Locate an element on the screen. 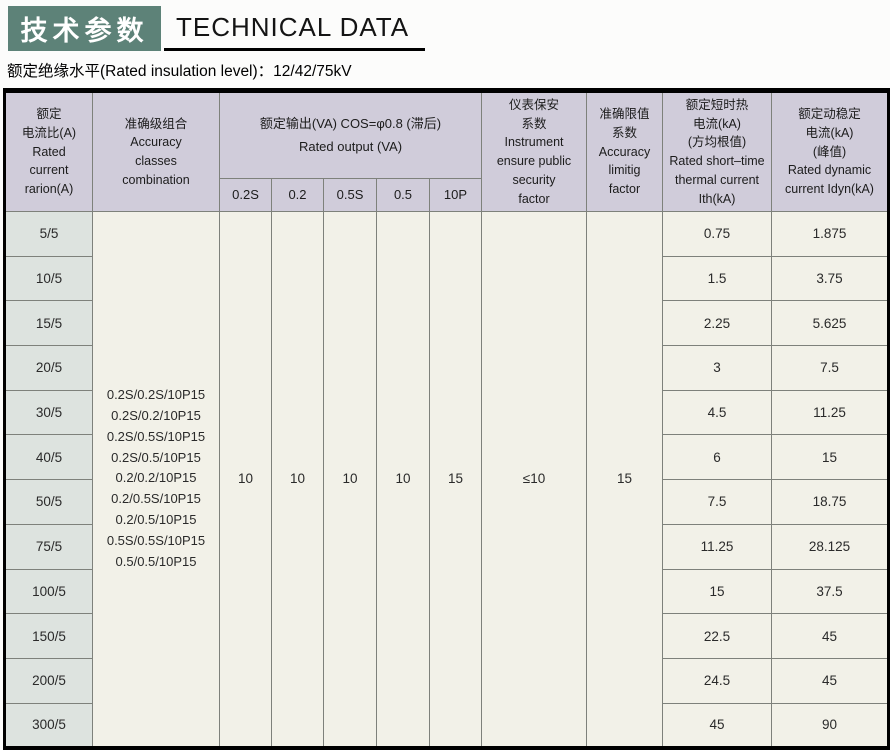 This screenshot has width=890, height=750. instrument-security-cell: ≤10 is located at coordinates (534, 479).